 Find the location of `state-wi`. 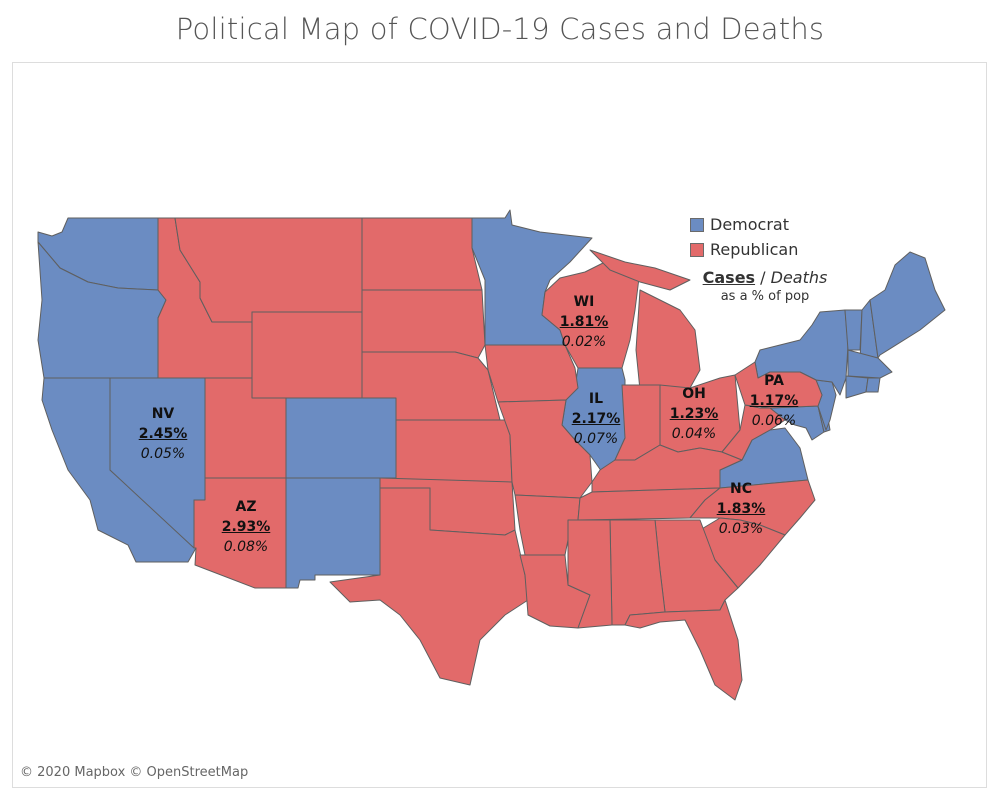

state-wi is located at coordinates (591, 315).